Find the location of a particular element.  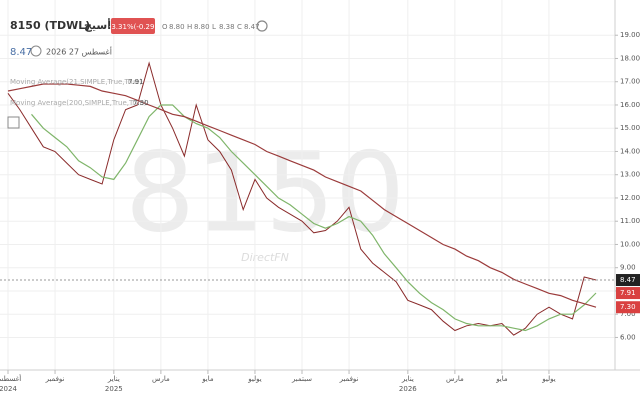

y-tick-label: 13.00 is located at coordinates (630, 175).